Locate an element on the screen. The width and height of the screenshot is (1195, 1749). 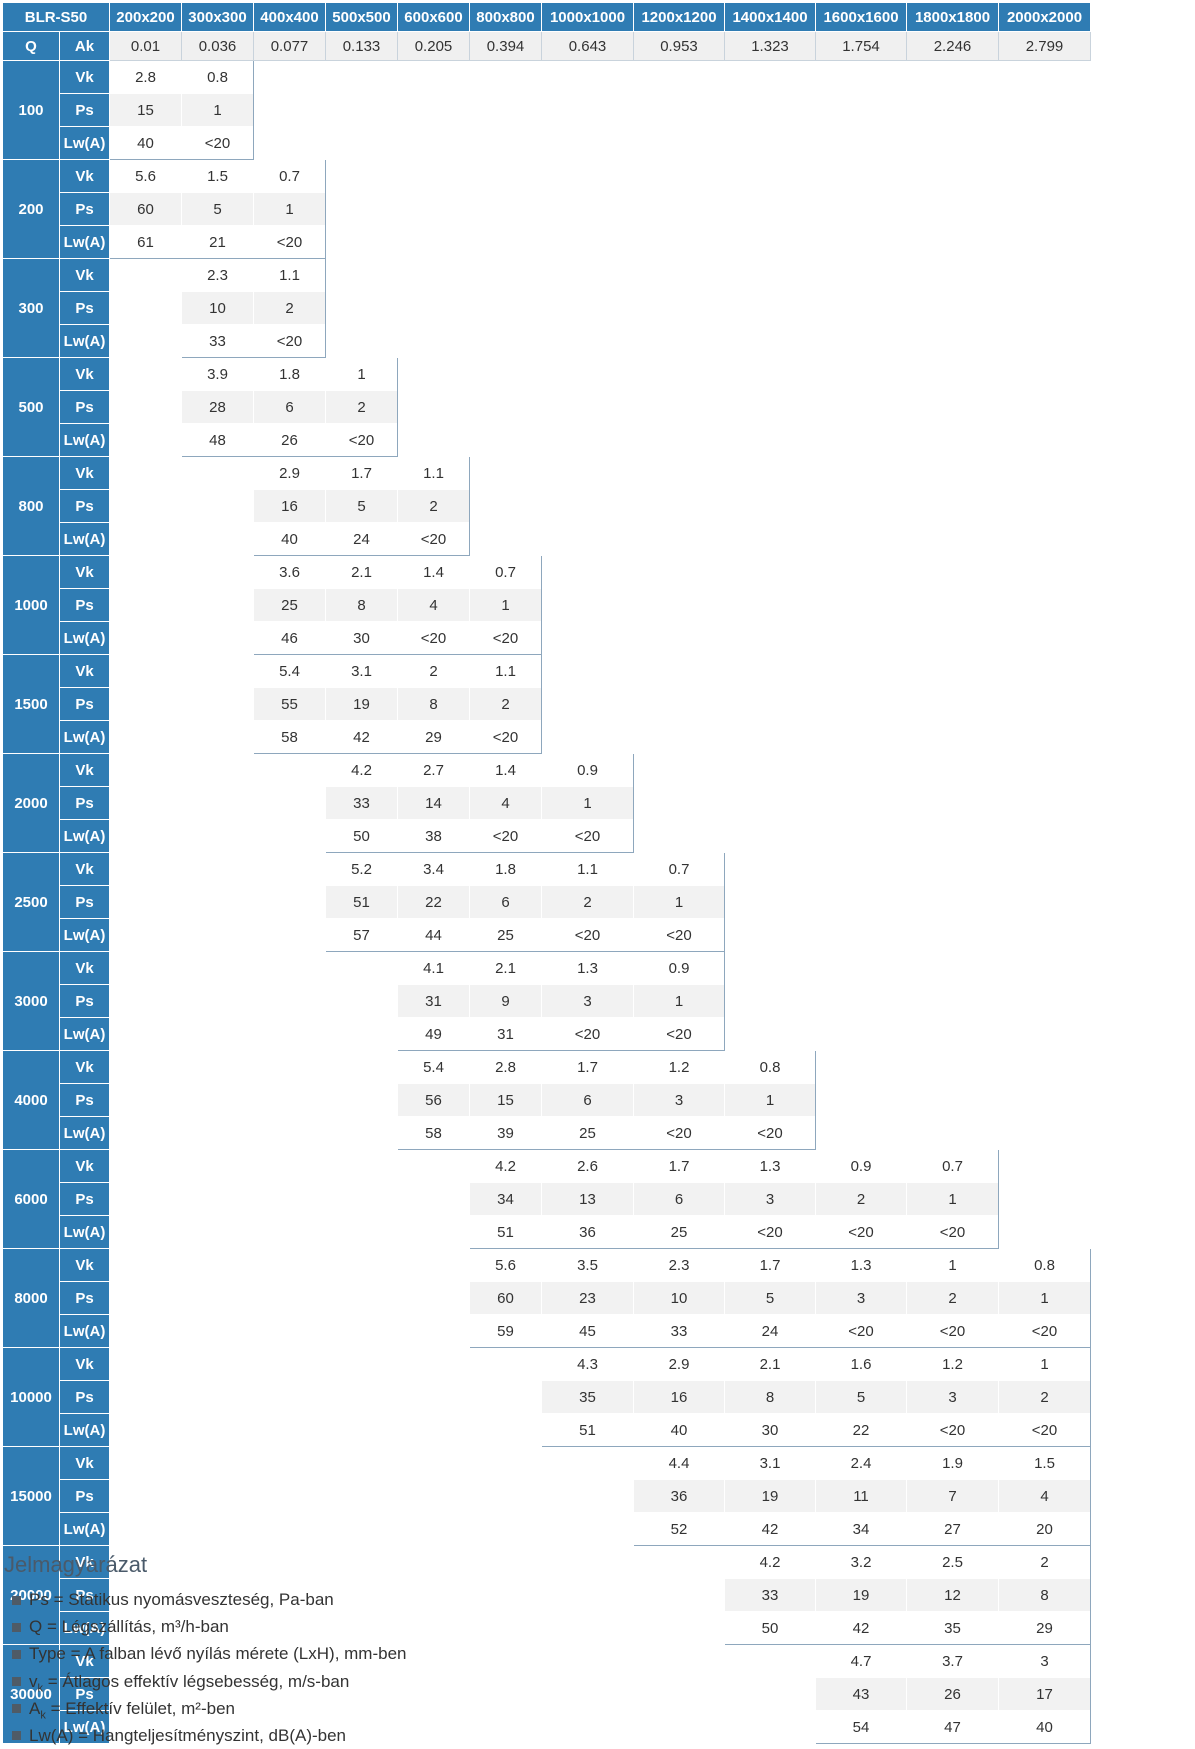
q-value: 300 is located at coordinates (31, 308).